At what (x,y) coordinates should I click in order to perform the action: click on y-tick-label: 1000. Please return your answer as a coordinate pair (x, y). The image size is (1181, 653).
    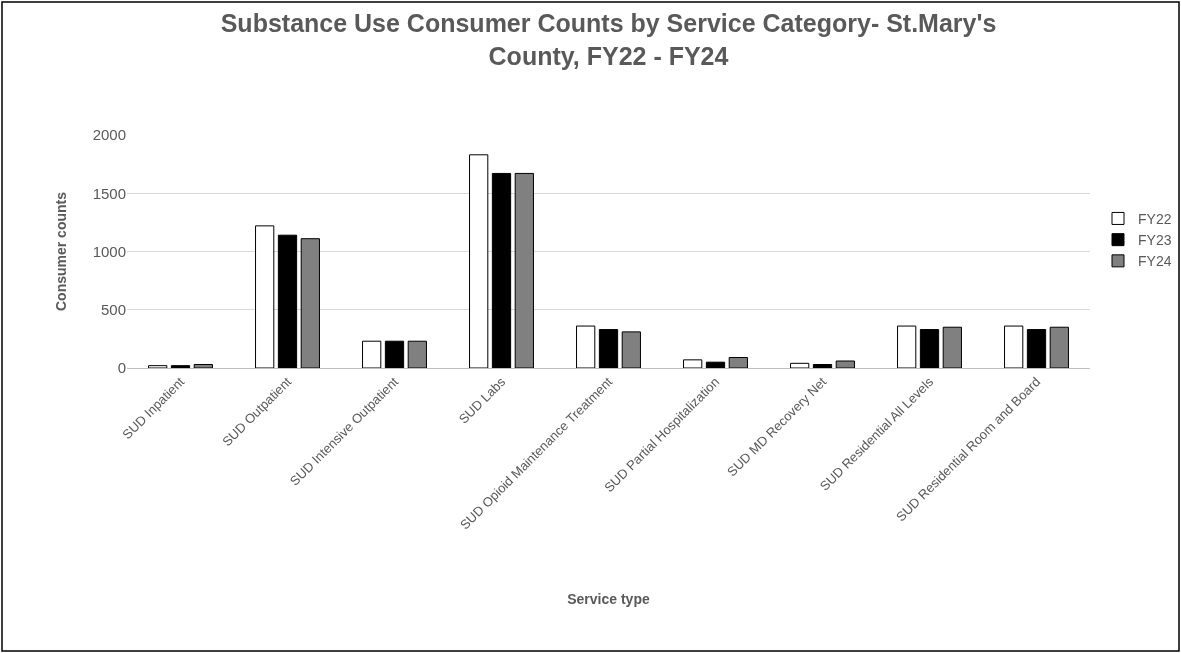
    Looking at the image, I should click on (109, 251).